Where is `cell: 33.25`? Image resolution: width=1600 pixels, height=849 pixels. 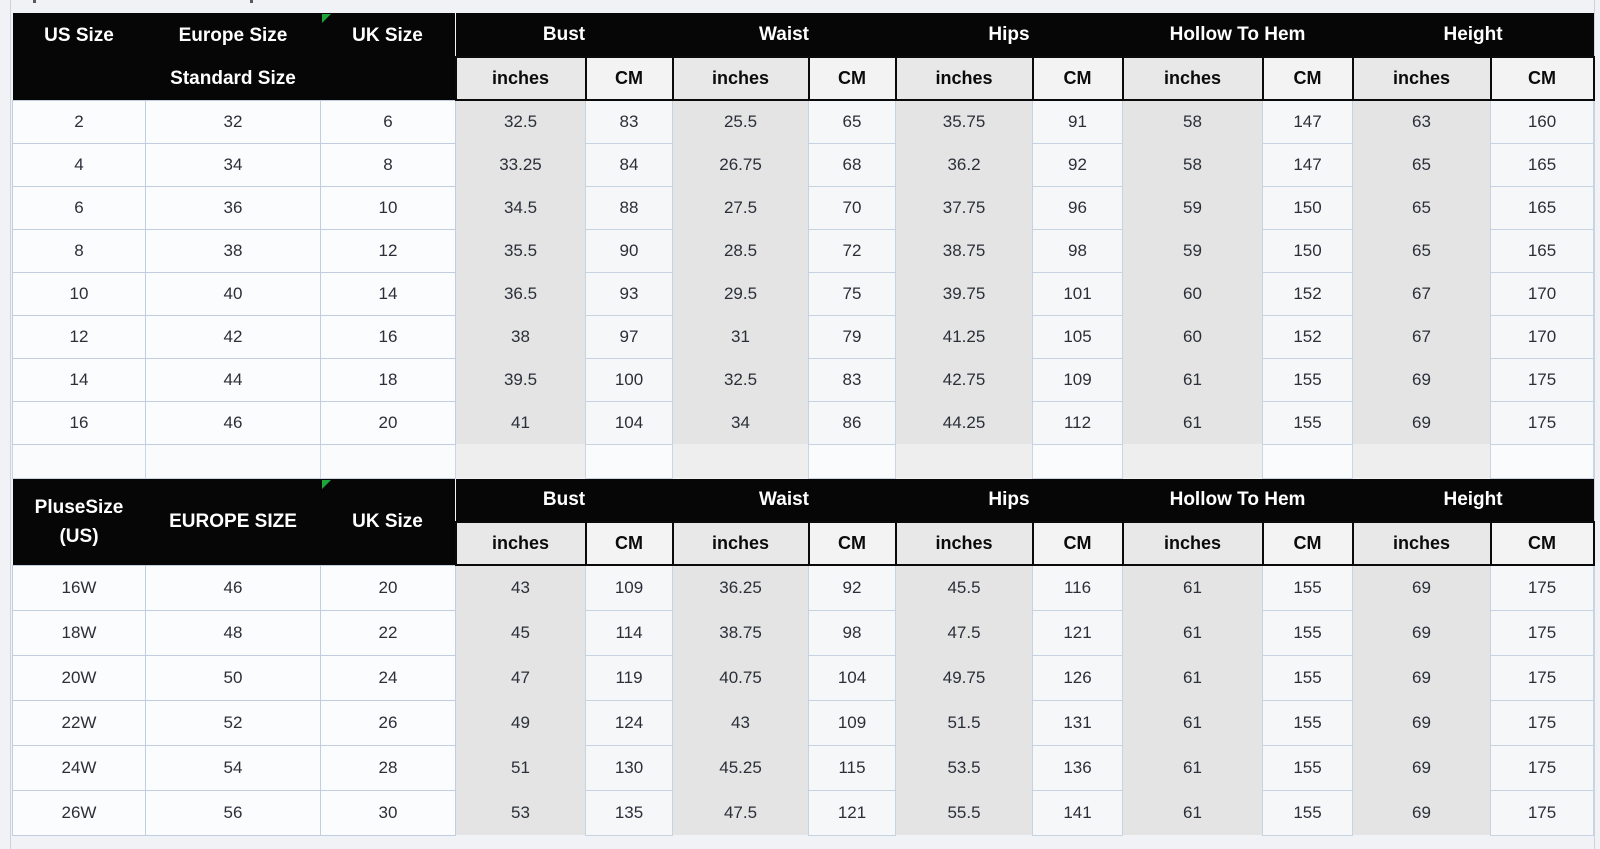 cell: 33.25 is located at coordinates (520, 164).